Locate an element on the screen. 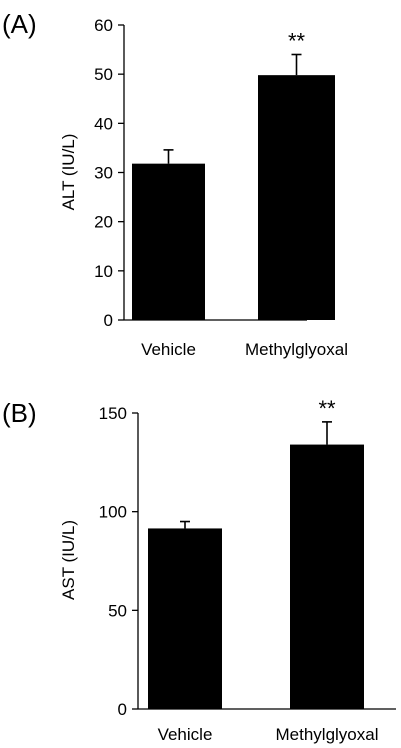 This screenshot has height=748, width=401. panel-a-label: (A) is located at coordinates (19, 24).